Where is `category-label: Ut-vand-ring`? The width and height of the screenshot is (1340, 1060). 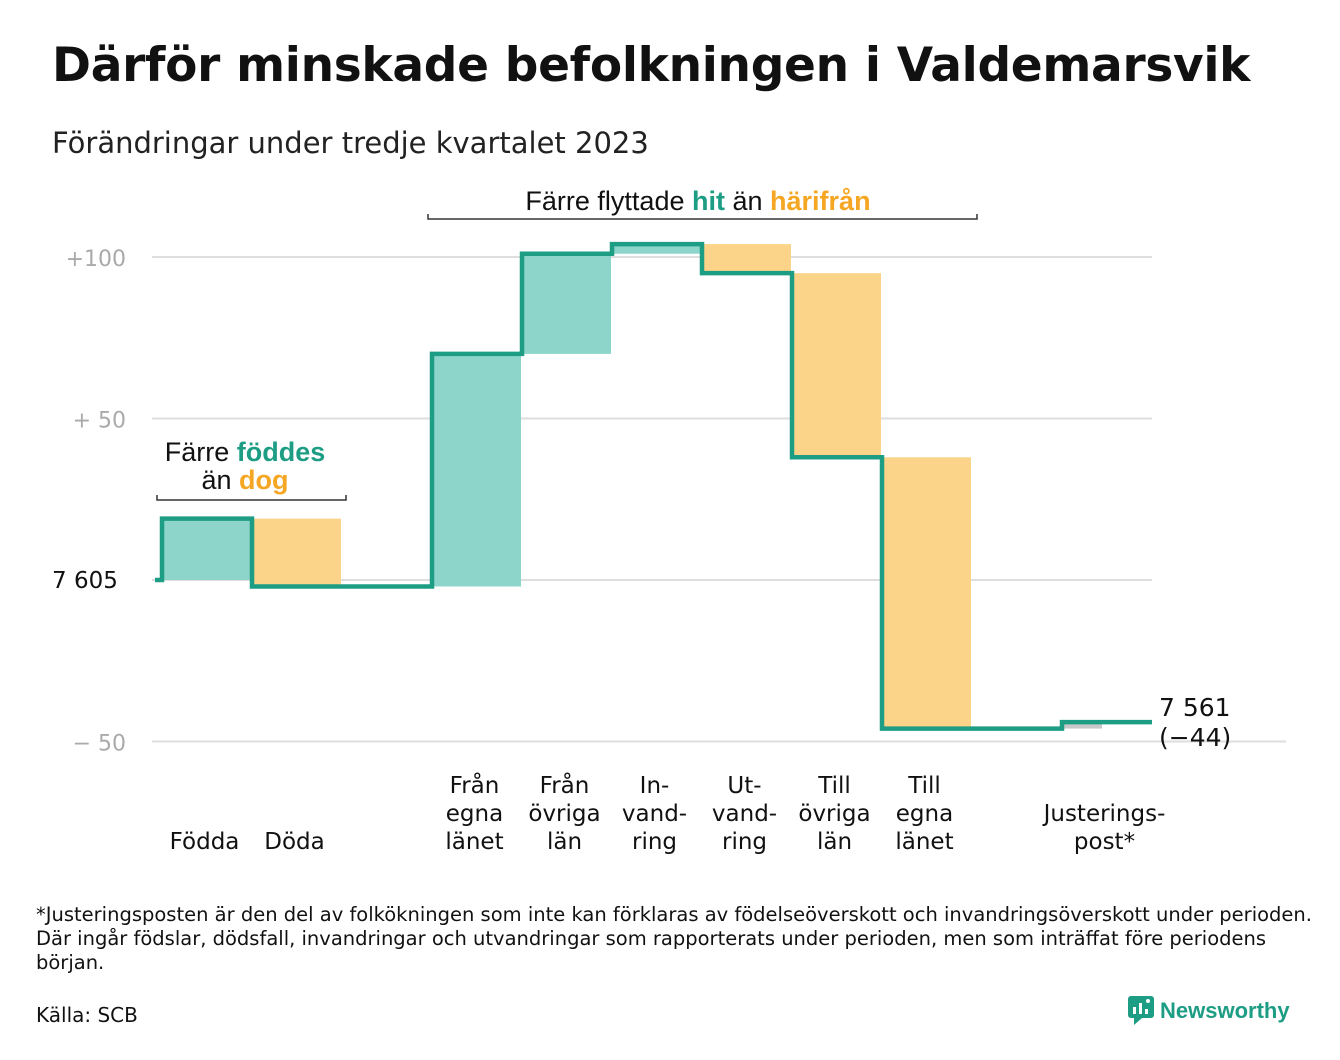
category-label: Ut-vand-ring is located at coordinates (744, 814).